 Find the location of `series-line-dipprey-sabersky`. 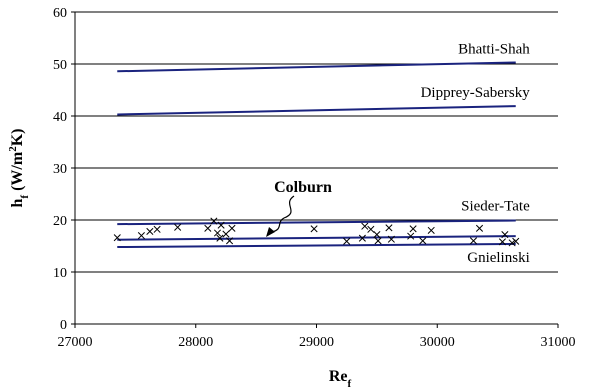

series-line-dipprey-sabersky is located at coordinates (316, 110).